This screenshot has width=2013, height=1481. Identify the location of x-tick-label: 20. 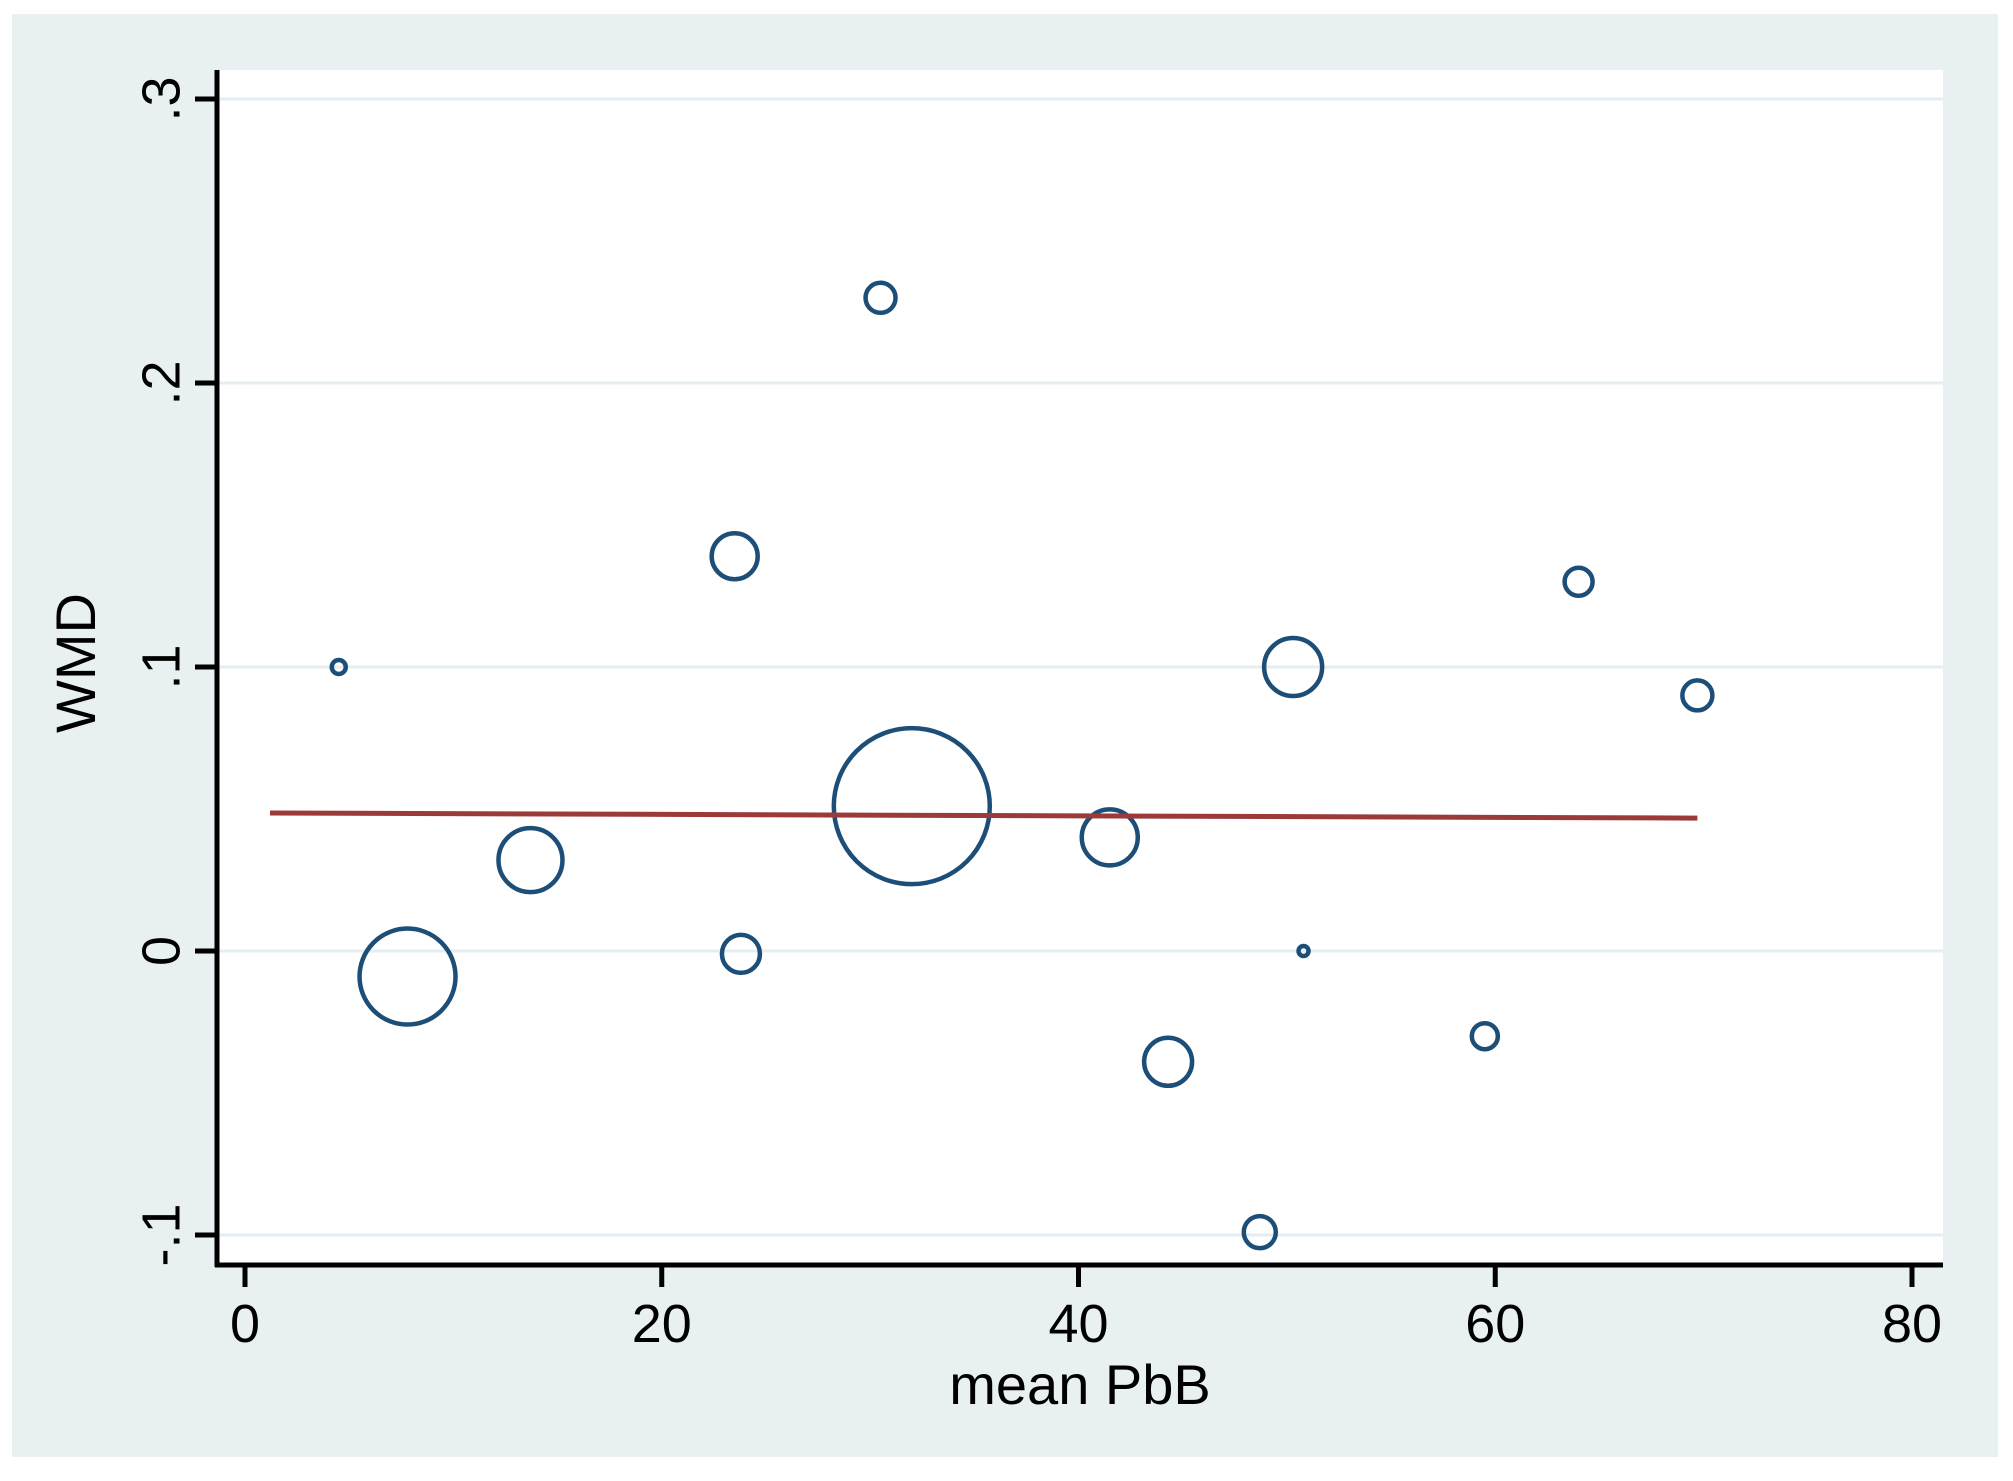
(662, 1324).